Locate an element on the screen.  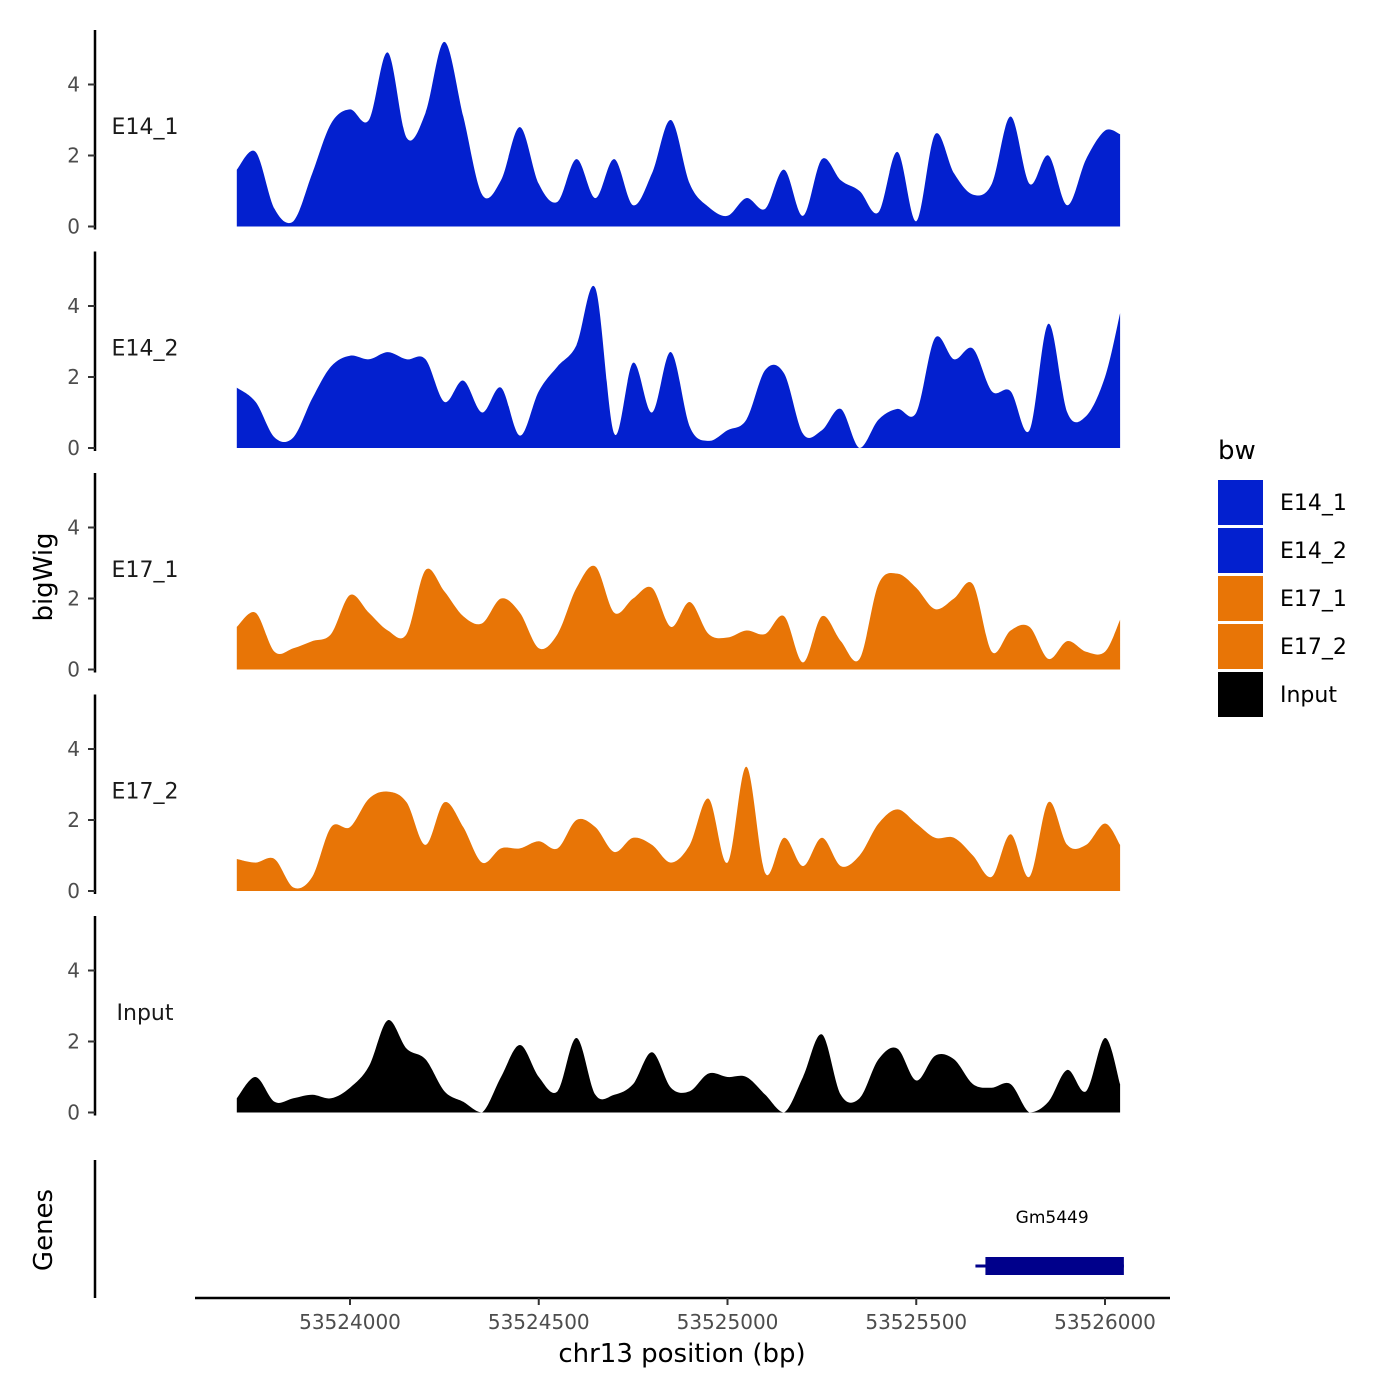
y-tick-label-input-4: 4 is located at coordinates (73, 971).